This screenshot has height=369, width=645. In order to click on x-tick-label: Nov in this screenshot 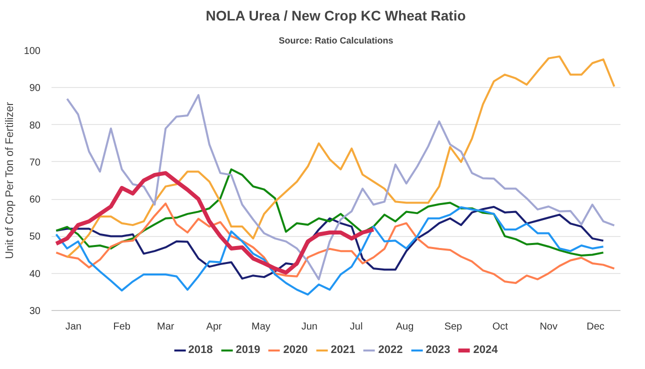, I will do `click(549, 327)`.